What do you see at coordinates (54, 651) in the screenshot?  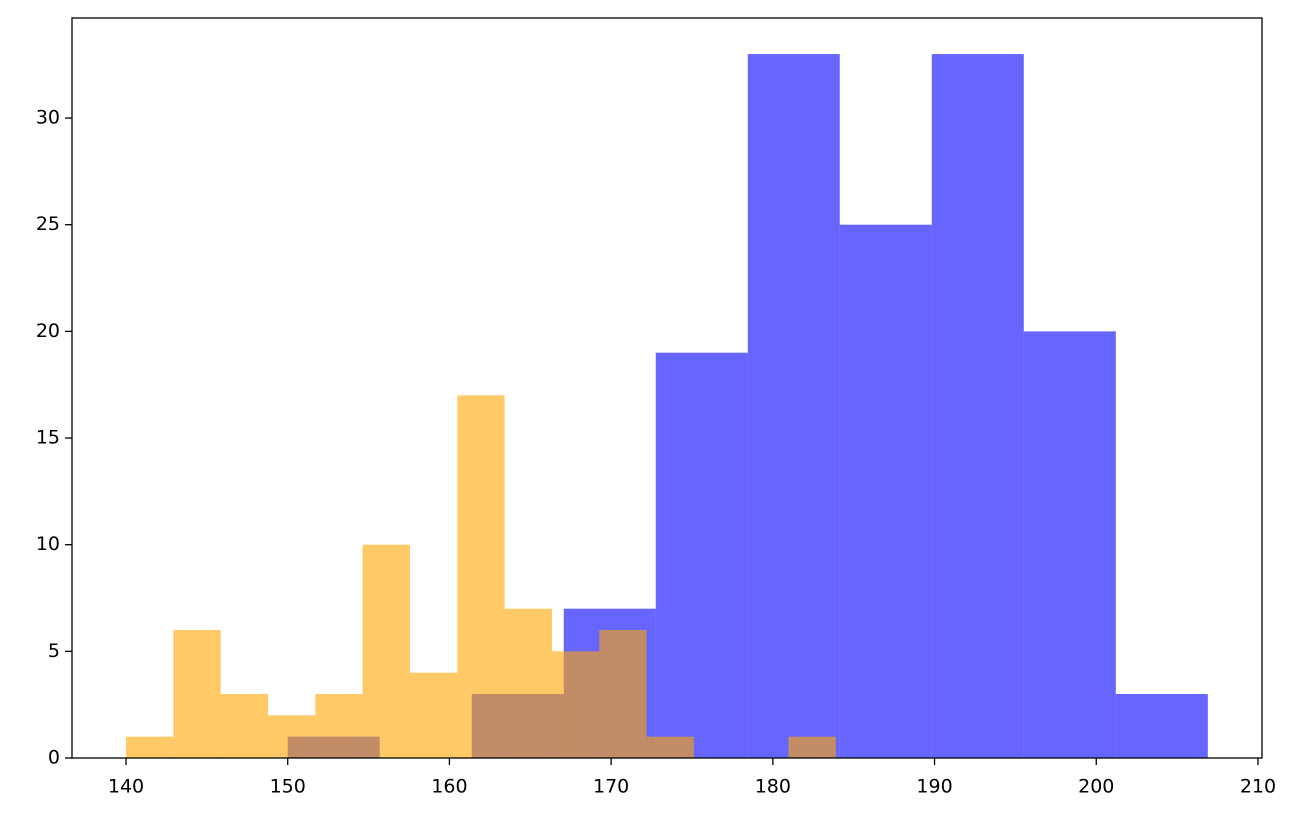 I see `y-tick-label: 5` at bounding box center [54, 651].